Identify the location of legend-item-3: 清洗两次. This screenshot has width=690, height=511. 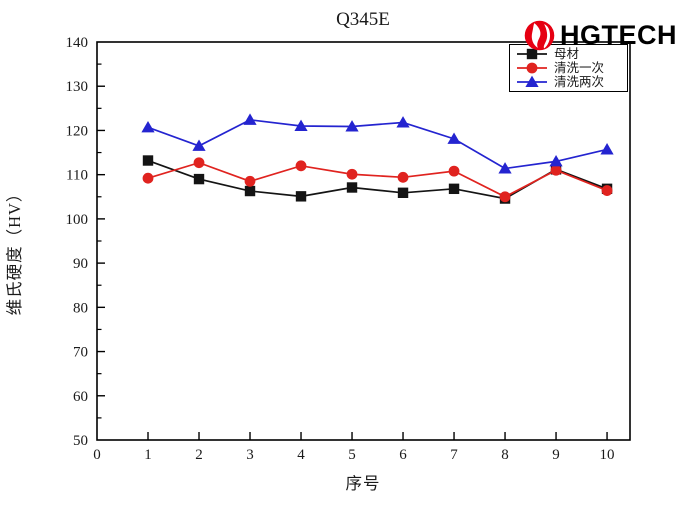
(570, 82).